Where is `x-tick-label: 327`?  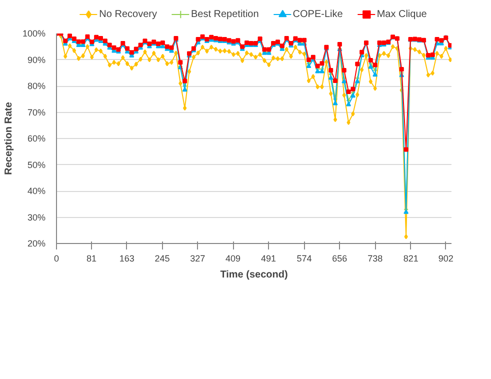 x-tick-label: 327 is located at coordinates (198, 259).